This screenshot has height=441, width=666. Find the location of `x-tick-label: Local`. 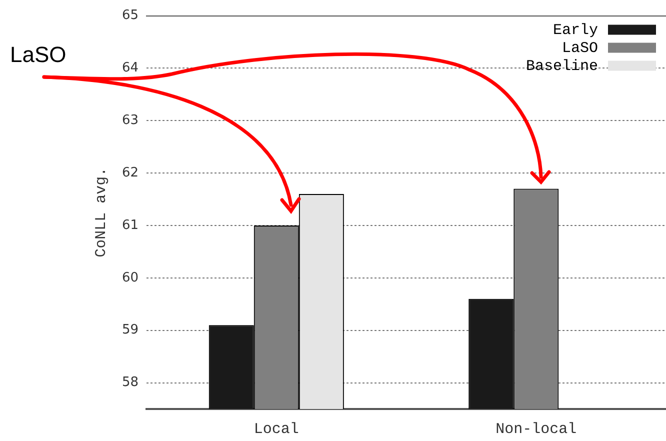

x-tick-label: Local is located at coordinates (276, 429).